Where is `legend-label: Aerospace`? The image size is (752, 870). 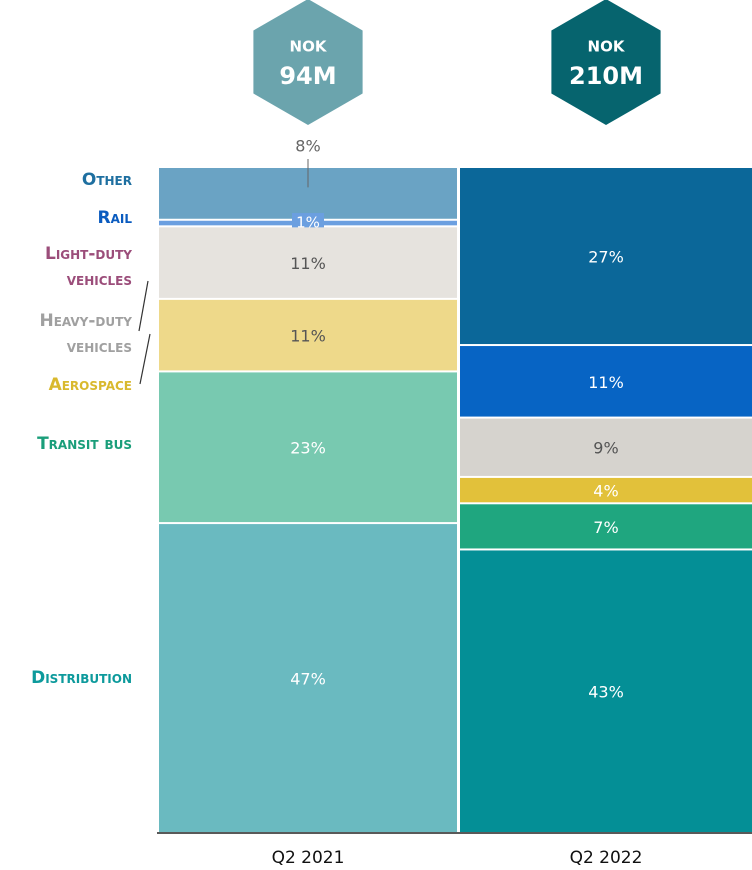 legend-label: Aerospace is located at coordinates (90, 385).